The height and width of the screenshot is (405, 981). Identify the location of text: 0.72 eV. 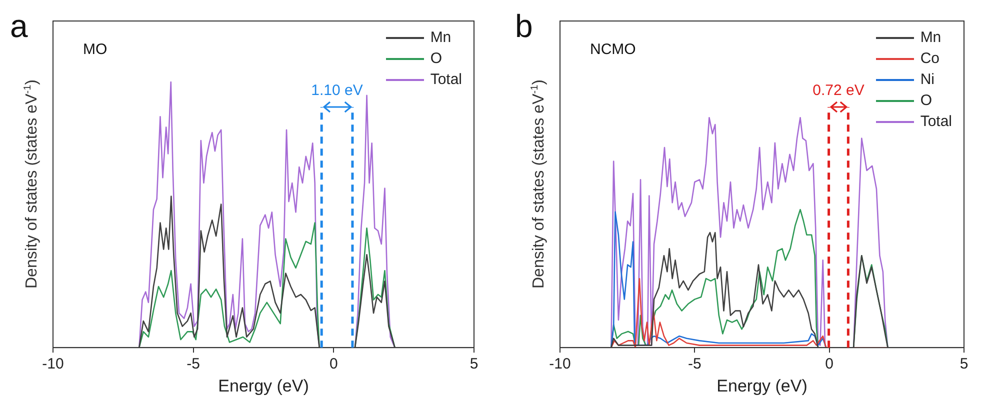
(838, 90).